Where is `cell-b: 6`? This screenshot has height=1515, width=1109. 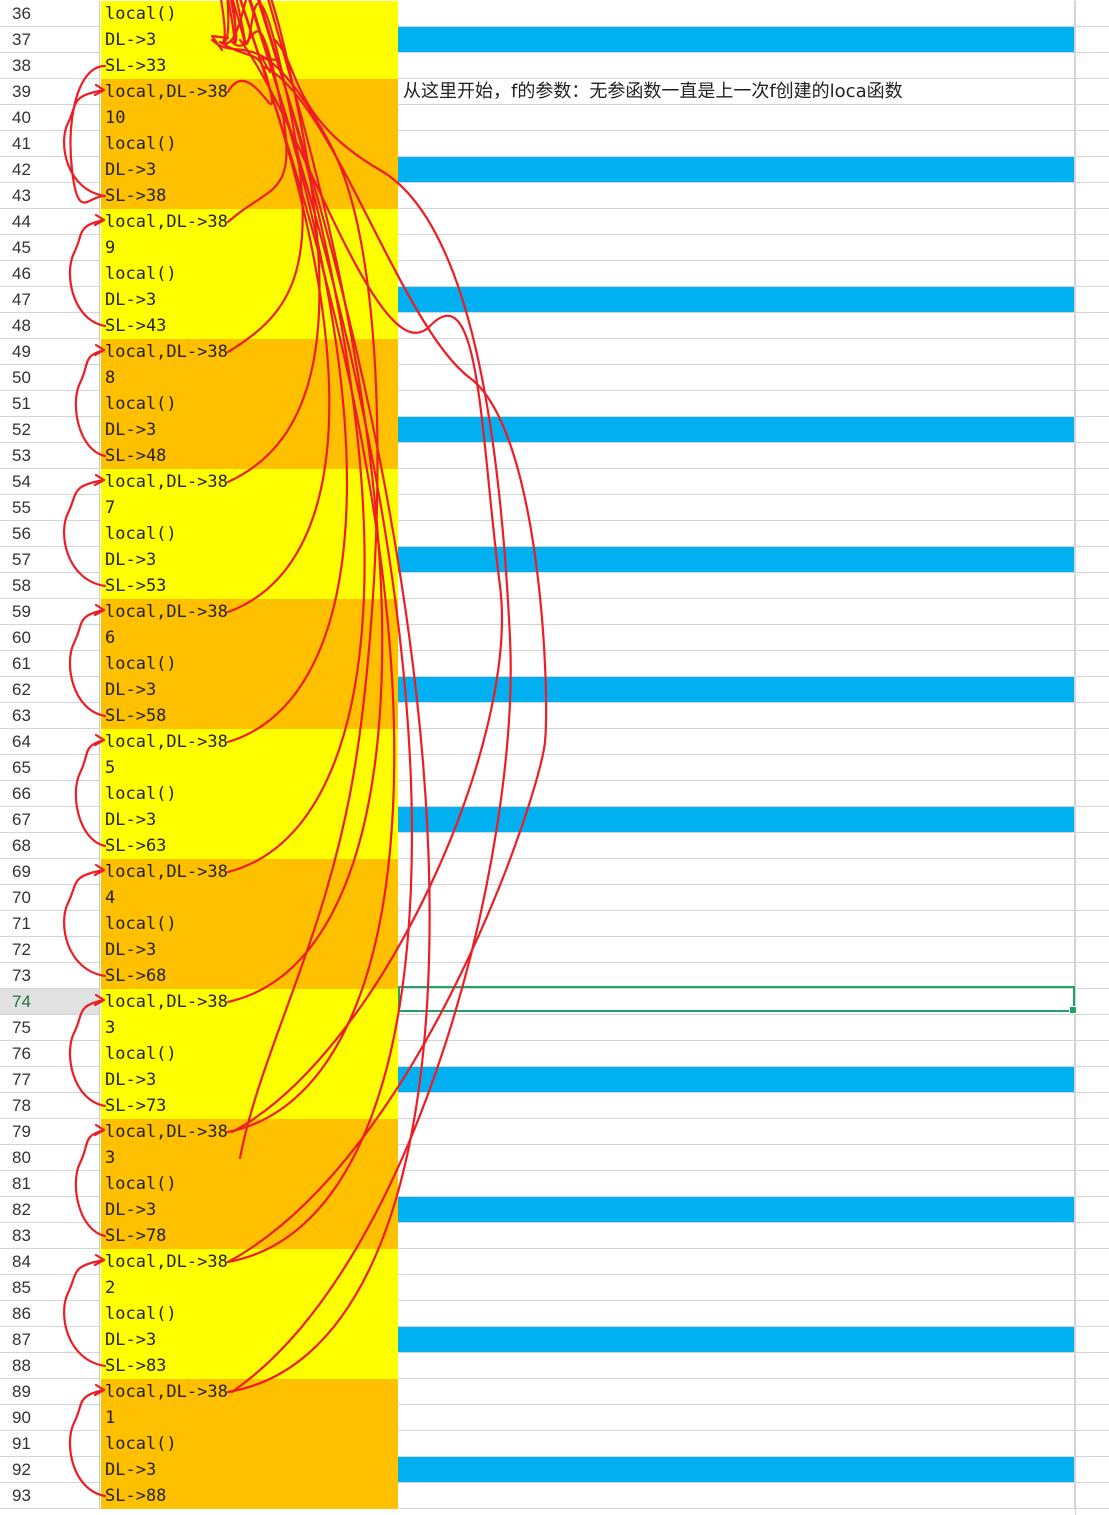
cell-b: 6 is located at coordinates (249, 638).